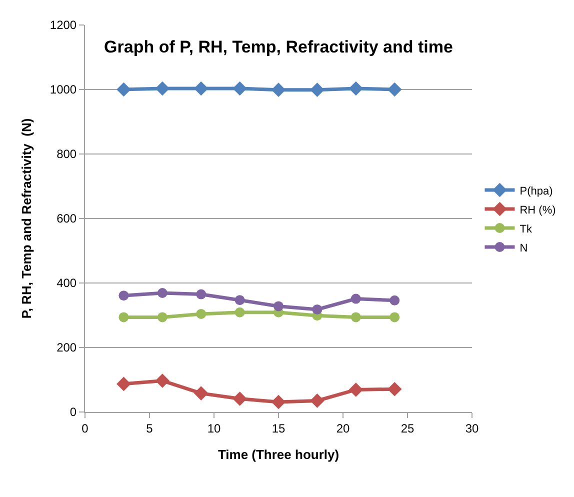  Describe the element at coordinates (66, 347) in the screenshot. I see `y-tick-label: 200` at that location.